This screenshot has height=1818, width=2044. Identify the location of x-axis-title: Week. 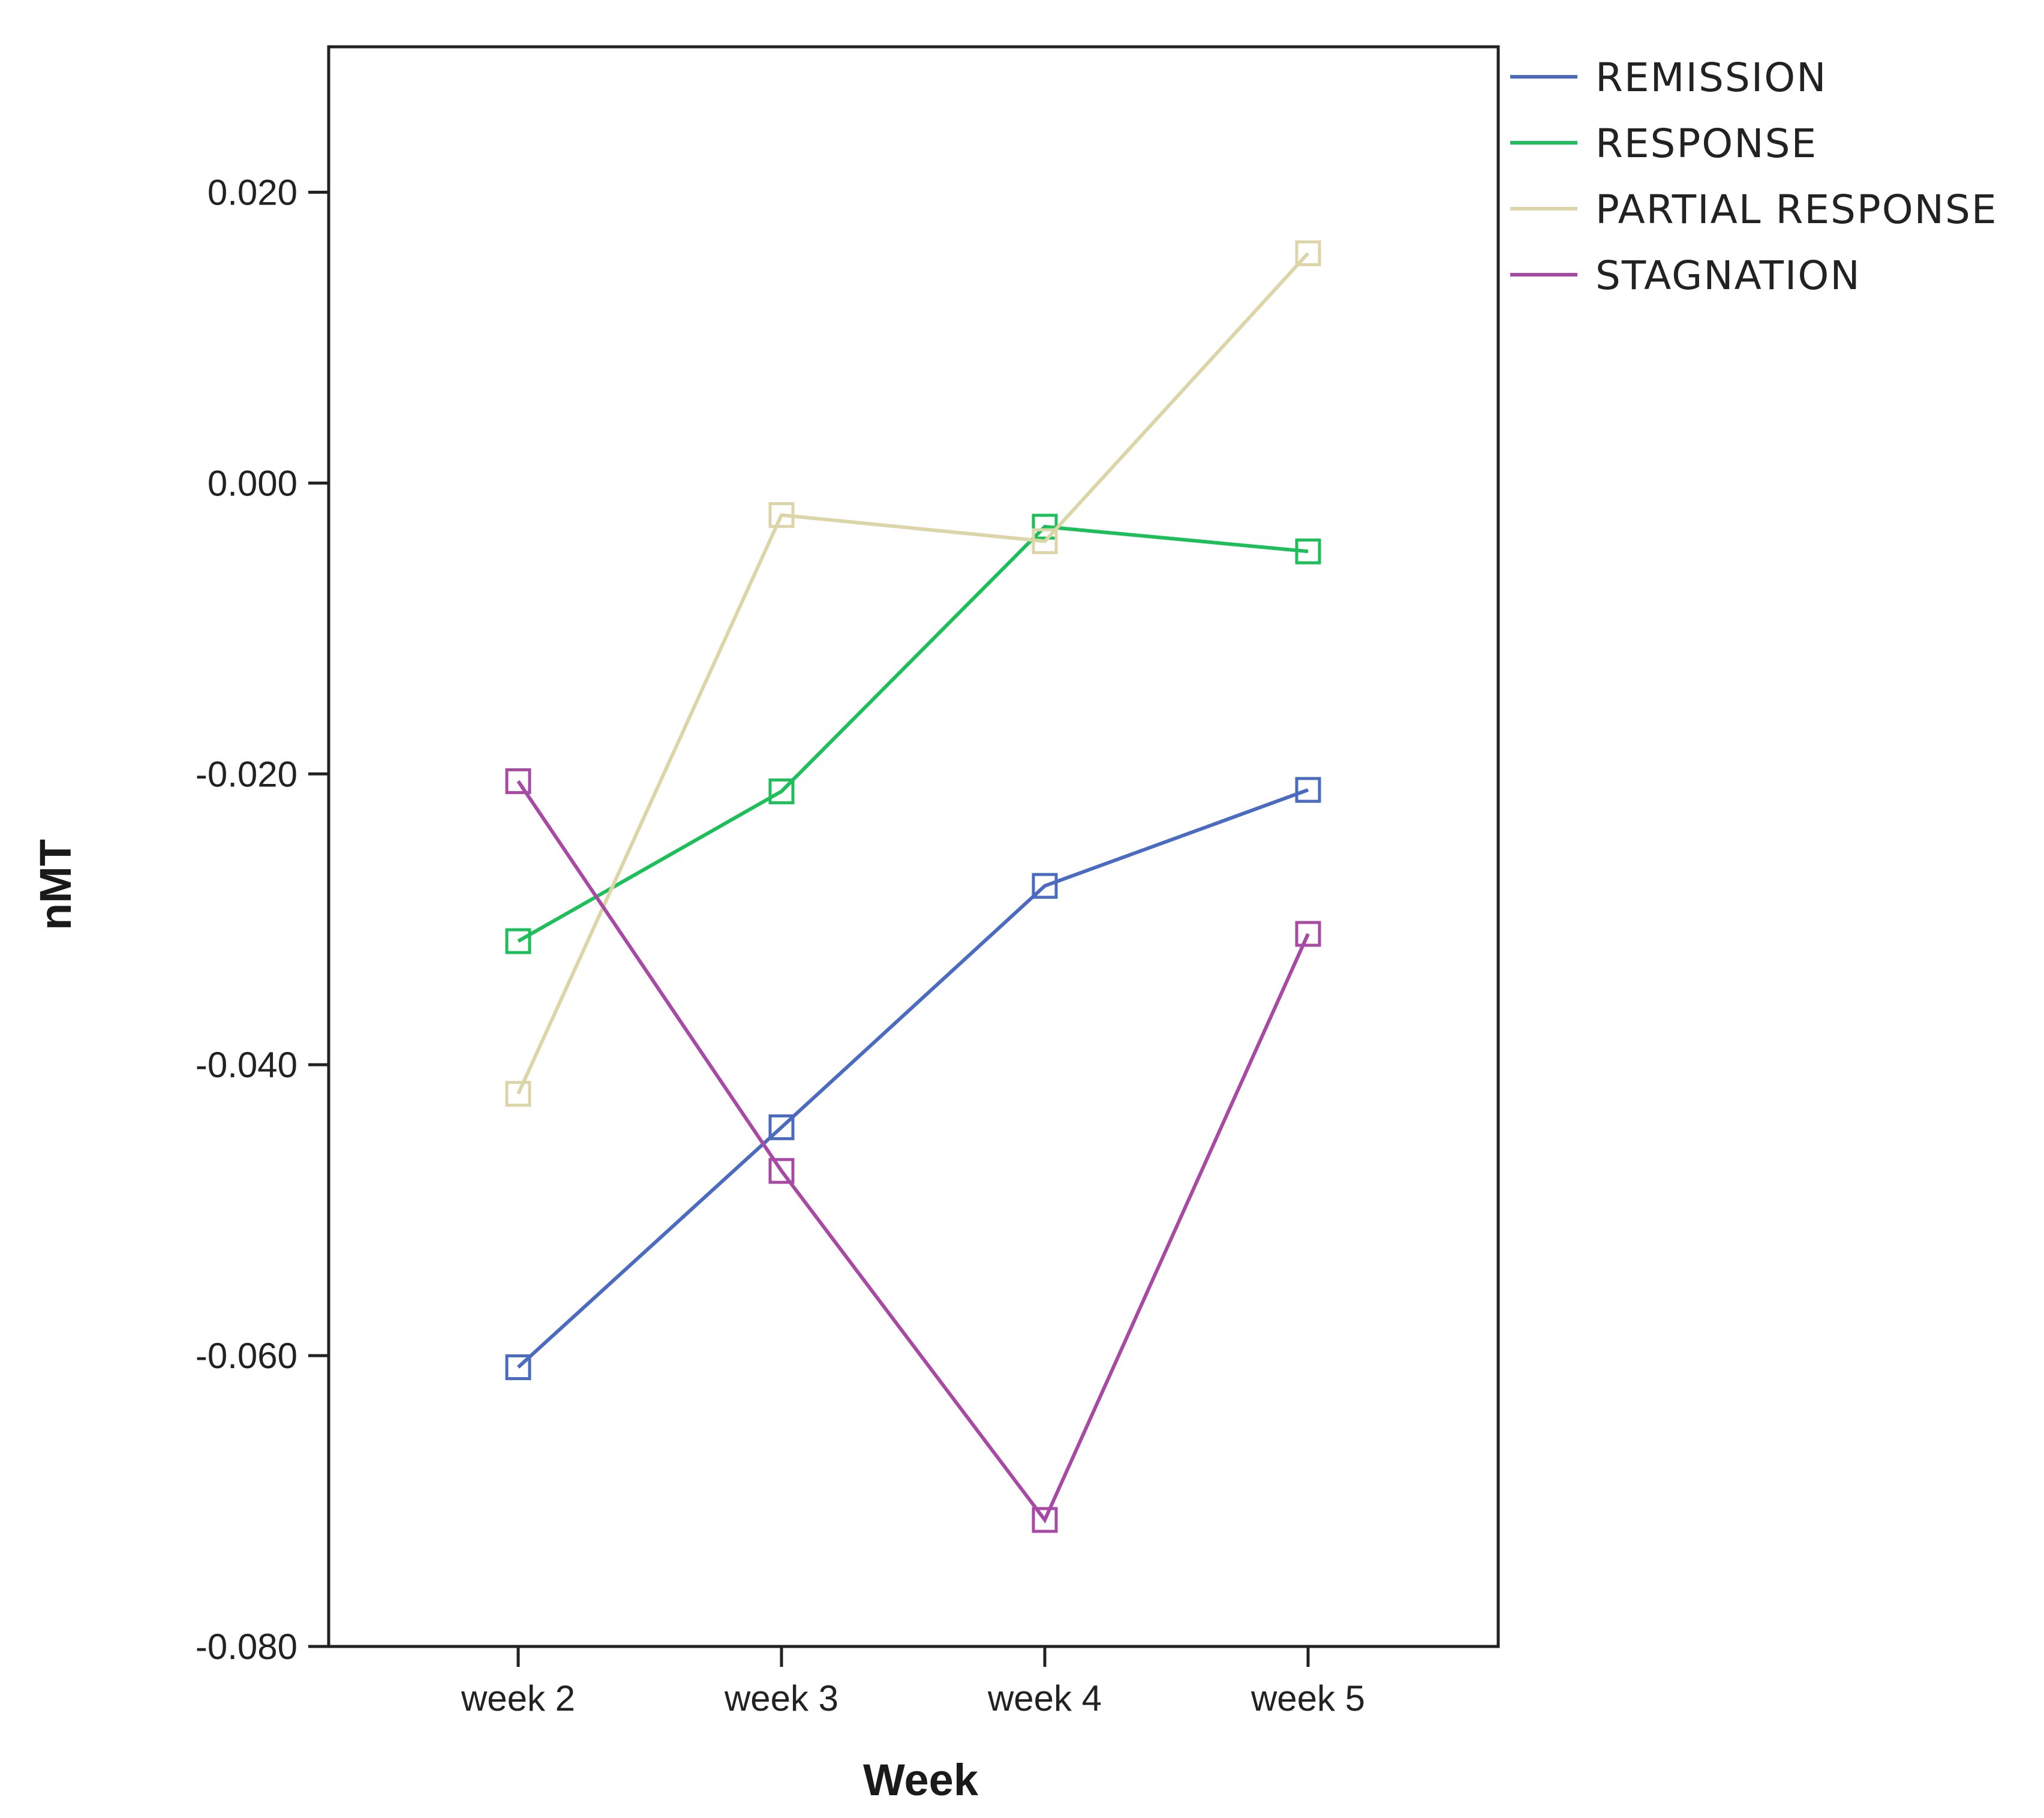
(921, 1780).